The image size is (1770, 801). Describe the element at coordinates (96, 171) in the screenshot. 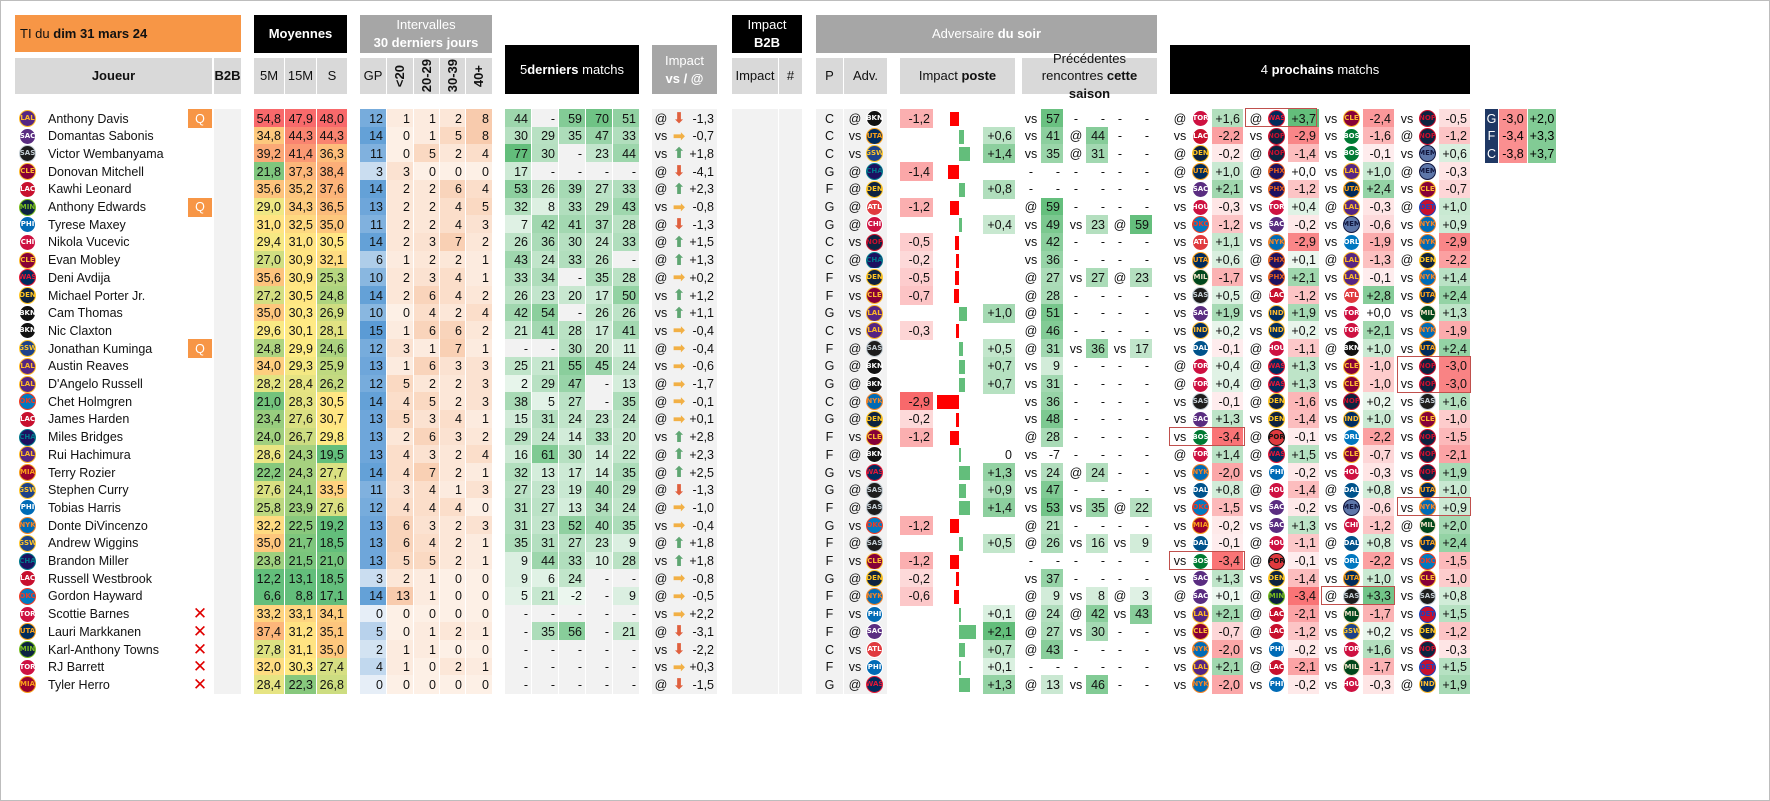

I see `player-name: Donovan Mitchell` at that location.